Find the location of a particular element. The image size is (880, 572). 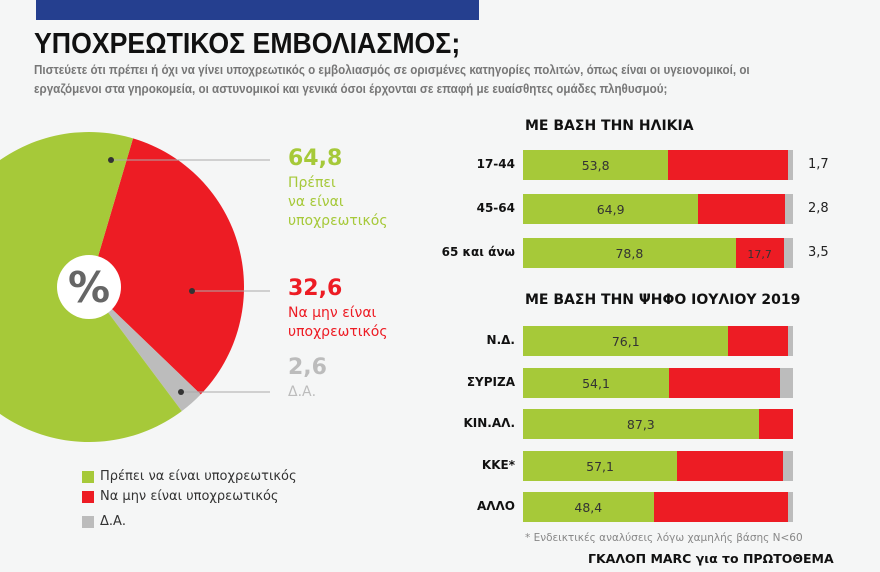

slice-label: να είναι is located at coordinates (316, 202).